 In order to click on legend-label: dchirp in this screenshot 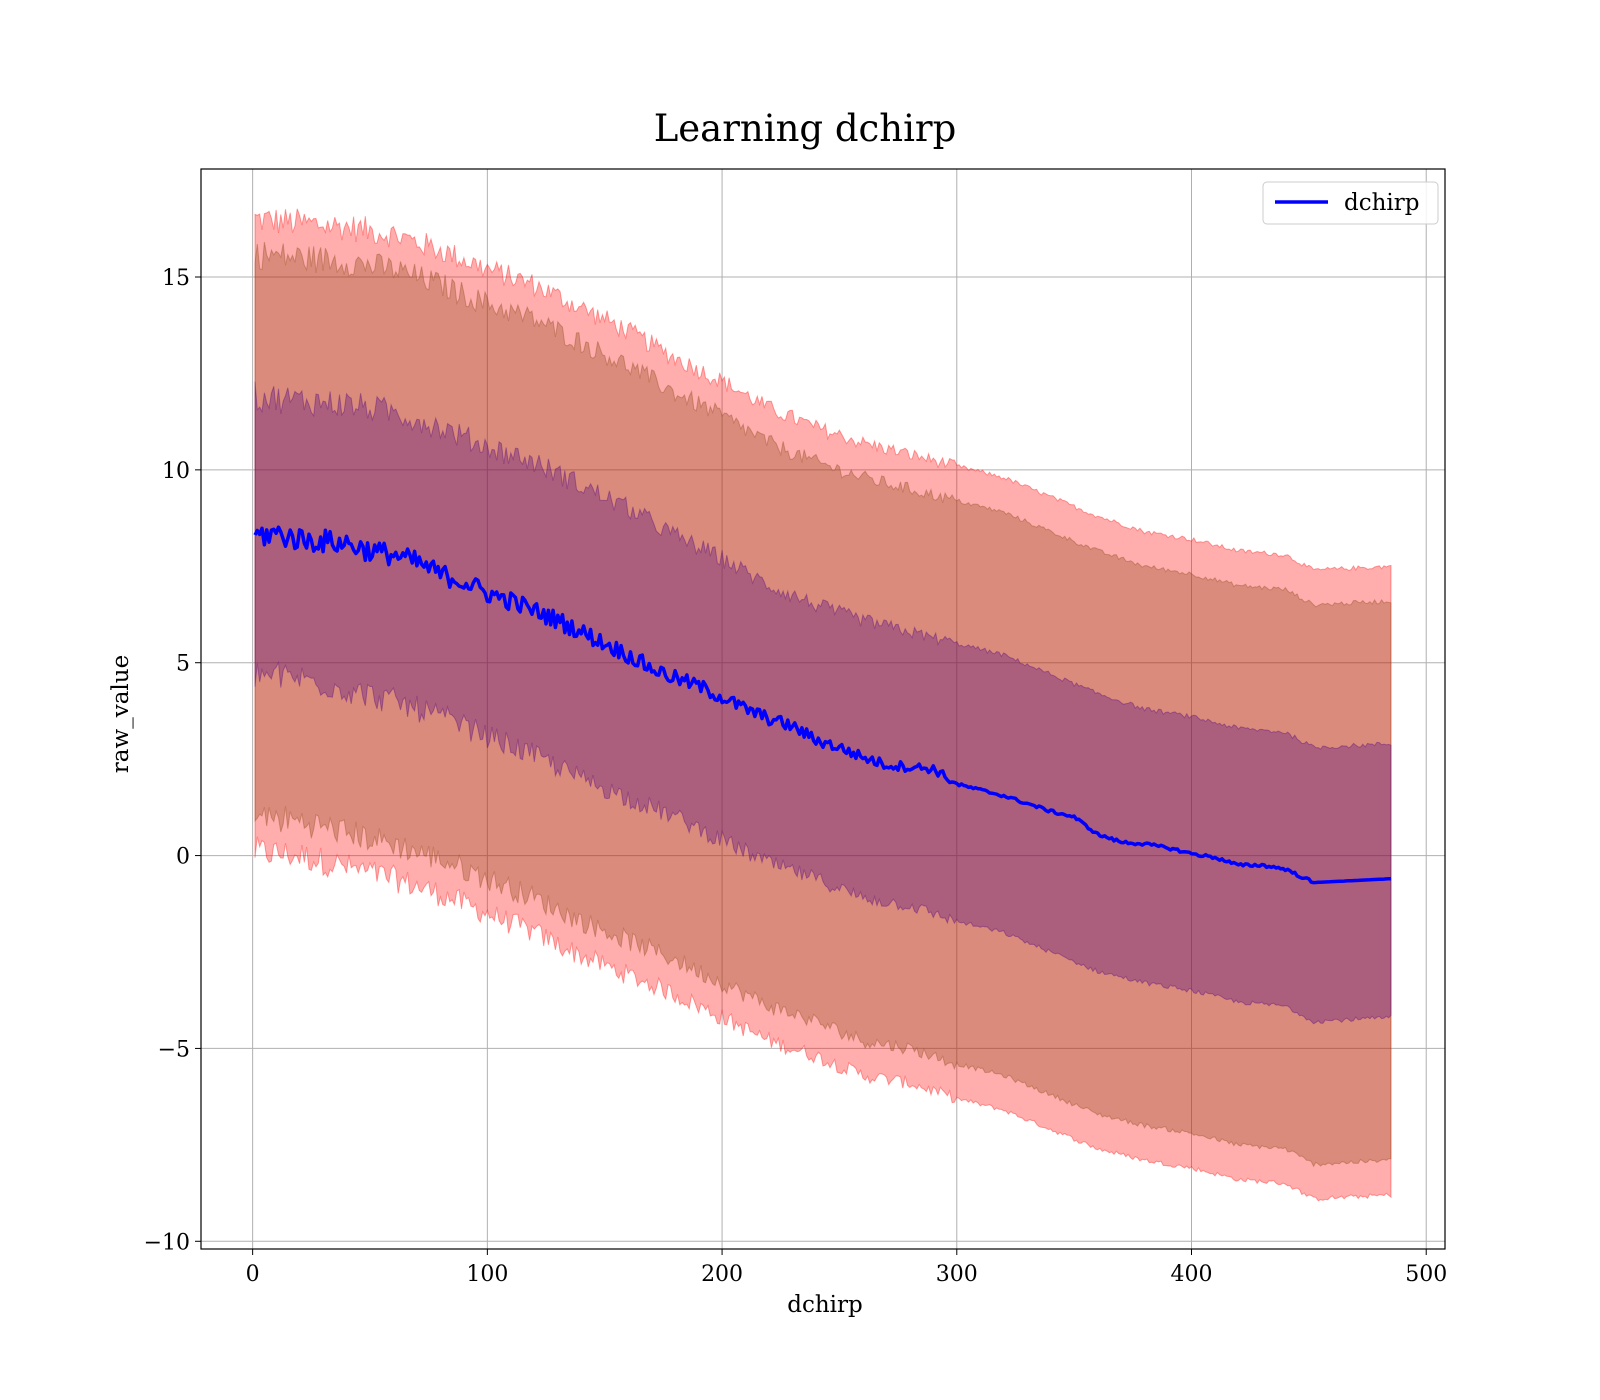, I will do `click(1382, 203)`.